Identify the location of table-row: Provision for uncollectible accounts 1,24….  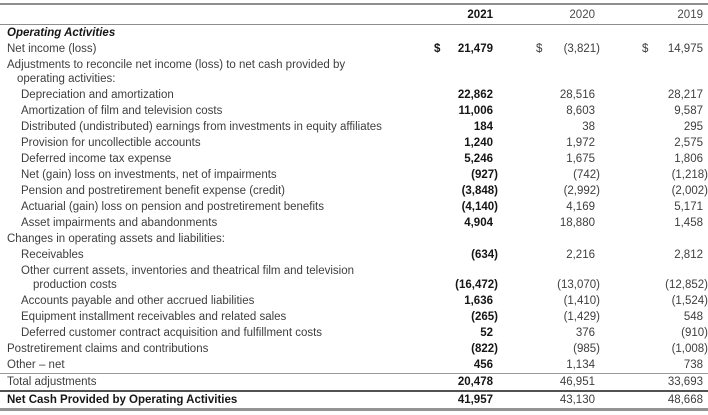
(354, 143).